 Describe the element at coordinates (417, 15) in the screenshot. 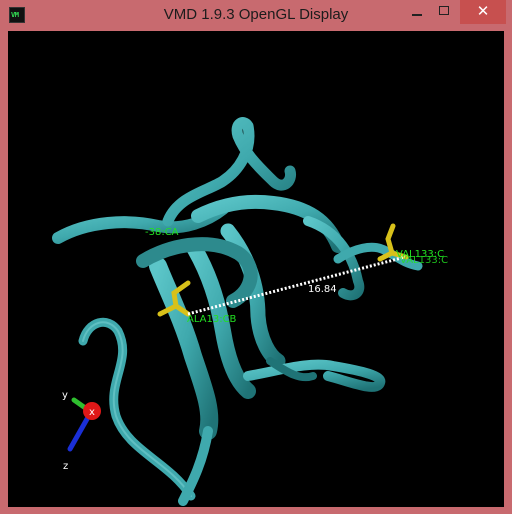

I see `minimize-icon` at that location.